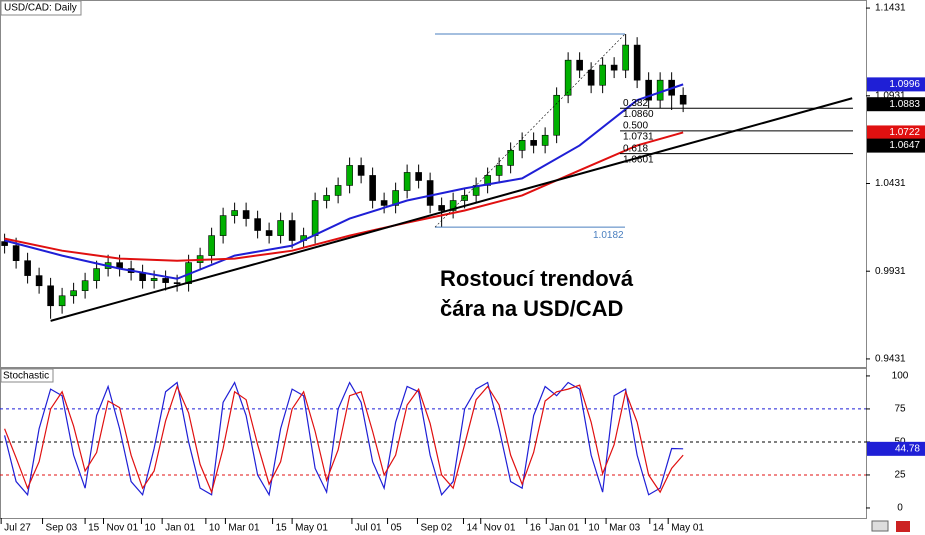 This screenshot has height=535, width=925. Describe the element at coordinates (368, 528) in the screenshot. I see `x-tick-label: Jul 01` at that location.